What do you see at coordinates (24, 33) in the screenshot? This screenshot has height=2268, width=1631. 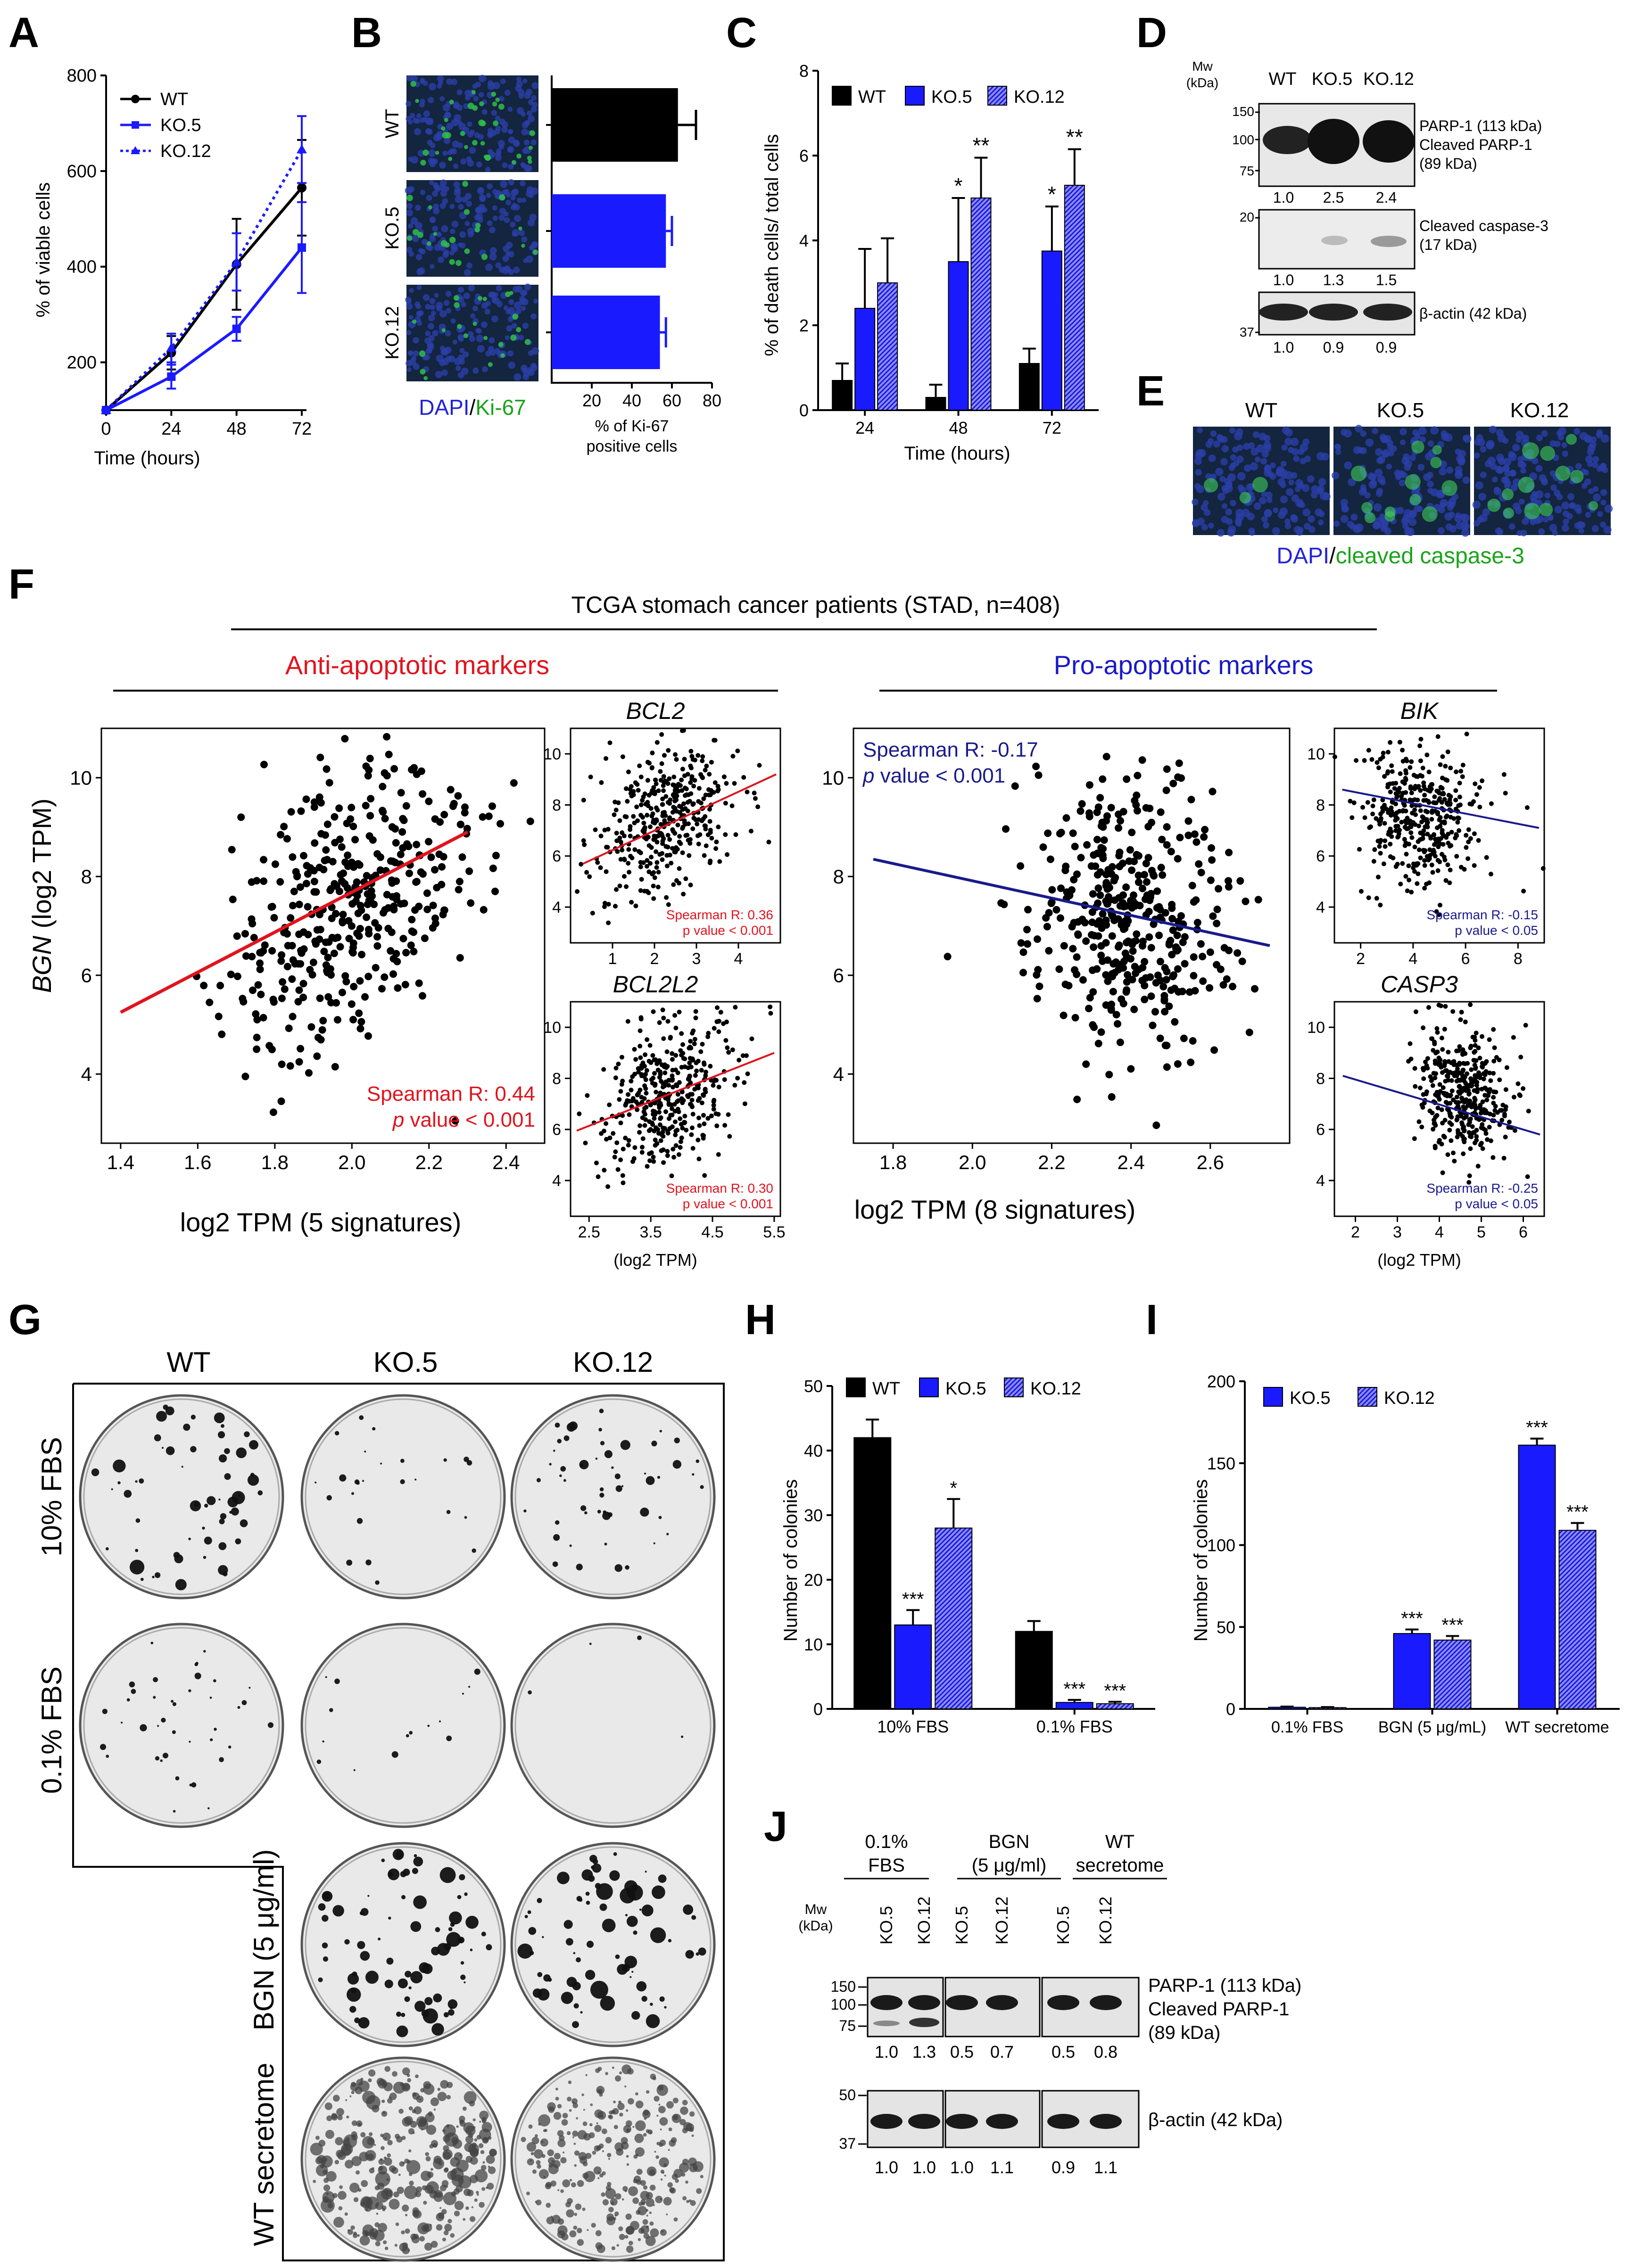 I see `panel-a-letter: A` at bounding box center [24, 33].